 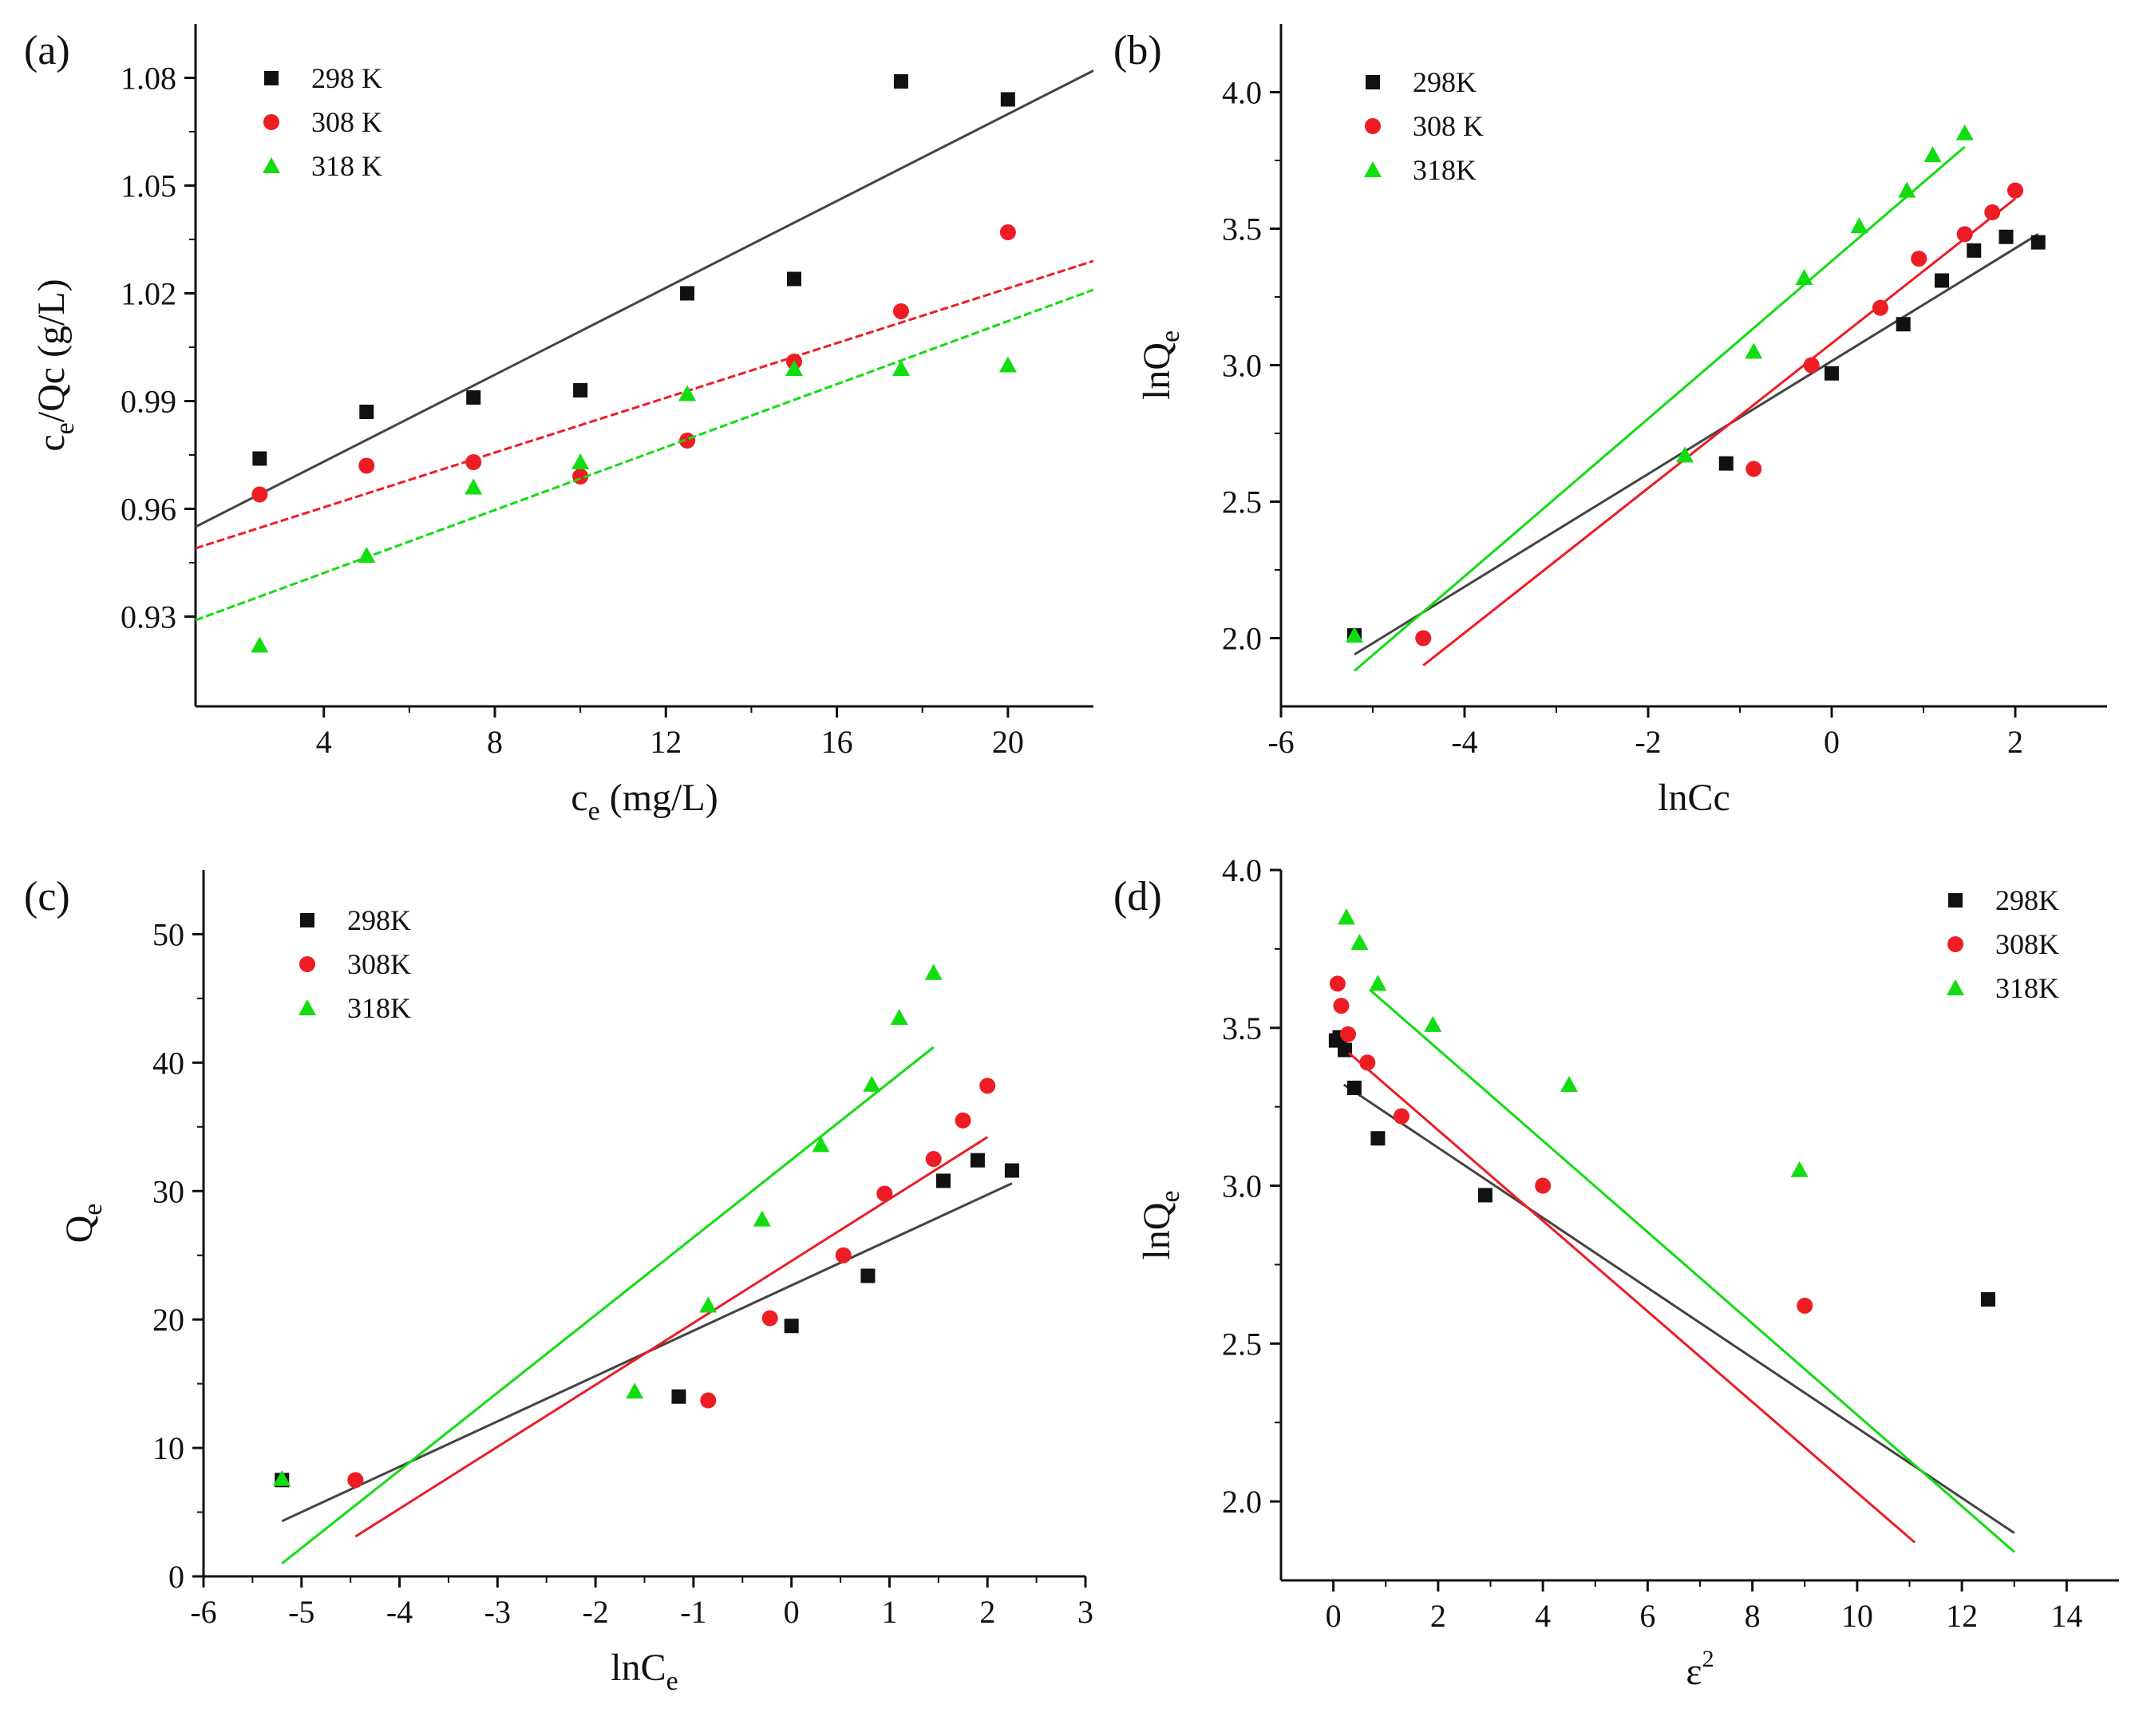 What do you see at coordinates (889, 1612) in the screenshot?
I see `x-tick-label: 1` at bounding box center [889, 1612].